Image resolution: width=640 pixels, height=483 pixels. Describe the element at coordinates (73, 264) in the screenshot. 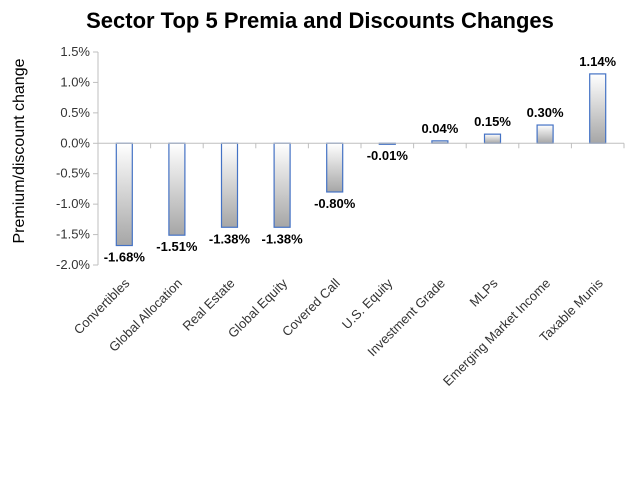

I see `y-tick-label: -2.0%` at that location.